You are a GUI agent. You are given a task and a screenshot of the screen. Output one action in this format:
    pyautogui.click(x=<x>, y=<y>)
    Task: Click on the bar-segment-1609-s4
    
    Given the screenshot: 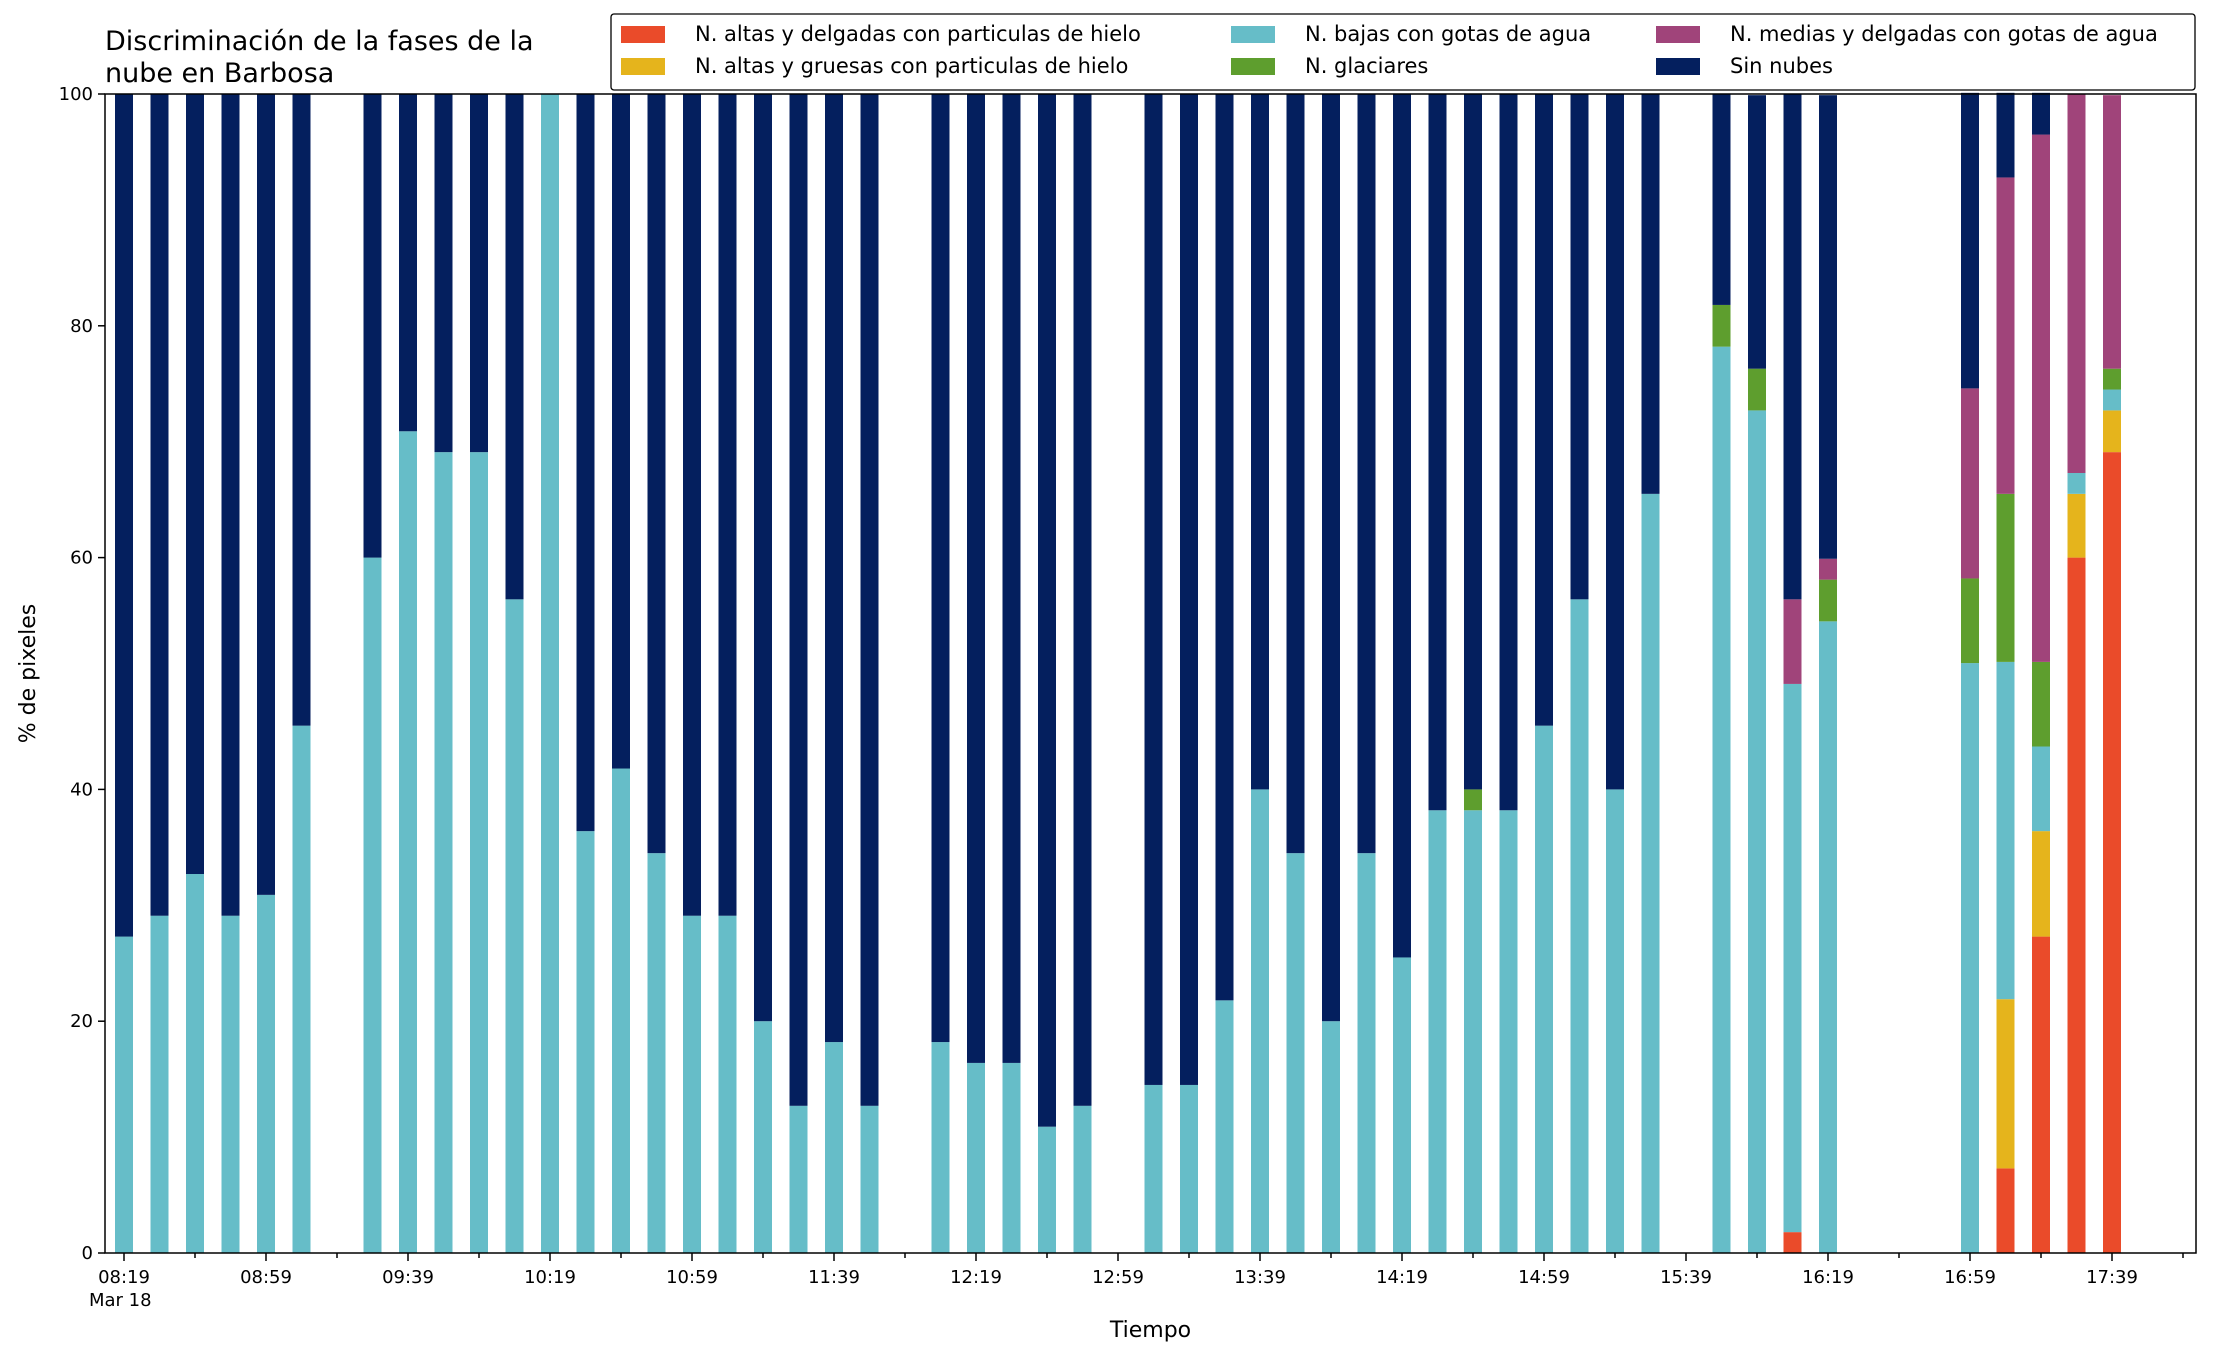 What is the action you would take?
    pyautogui.click(x=1792, y=641)
    